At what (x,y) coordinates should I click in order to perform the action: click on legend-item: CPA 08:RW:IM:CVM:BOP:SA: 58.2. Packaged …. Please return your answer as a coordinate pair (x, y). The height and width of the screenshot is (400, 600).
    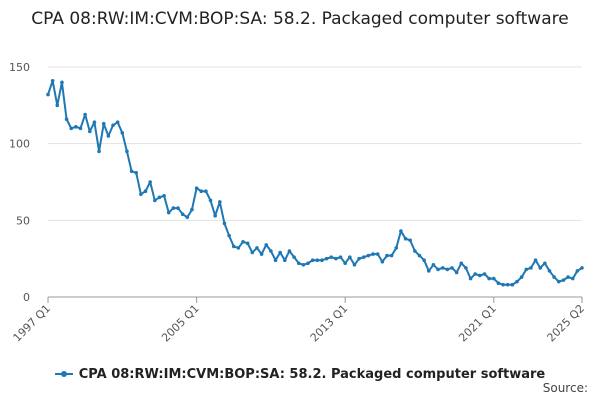
    Looking at the image, I should click on (299, 374).